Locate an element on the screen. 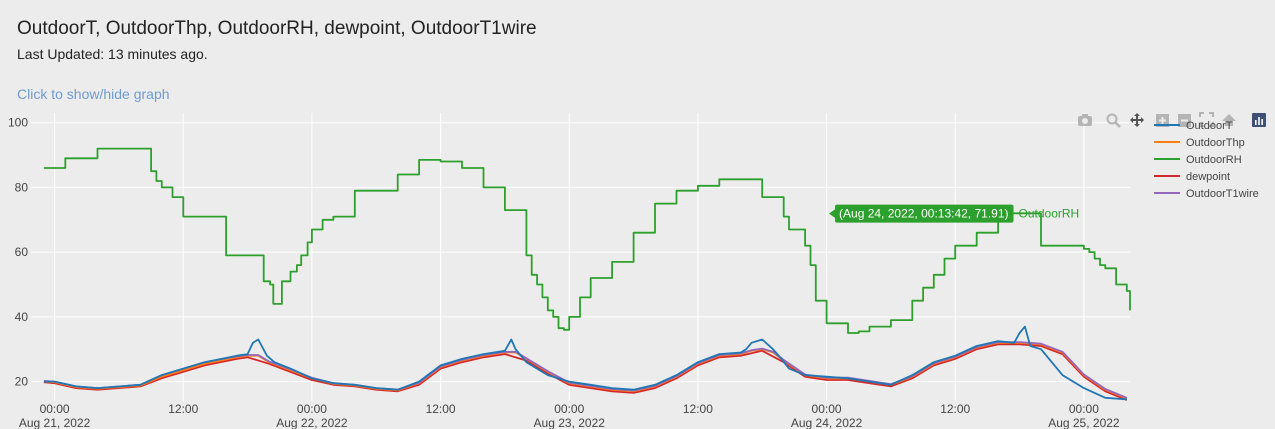 Image resolution: width=1275 pixels, height=429 pixels. legend-label: OutdoorThp is located at coordinates (1215, 143).